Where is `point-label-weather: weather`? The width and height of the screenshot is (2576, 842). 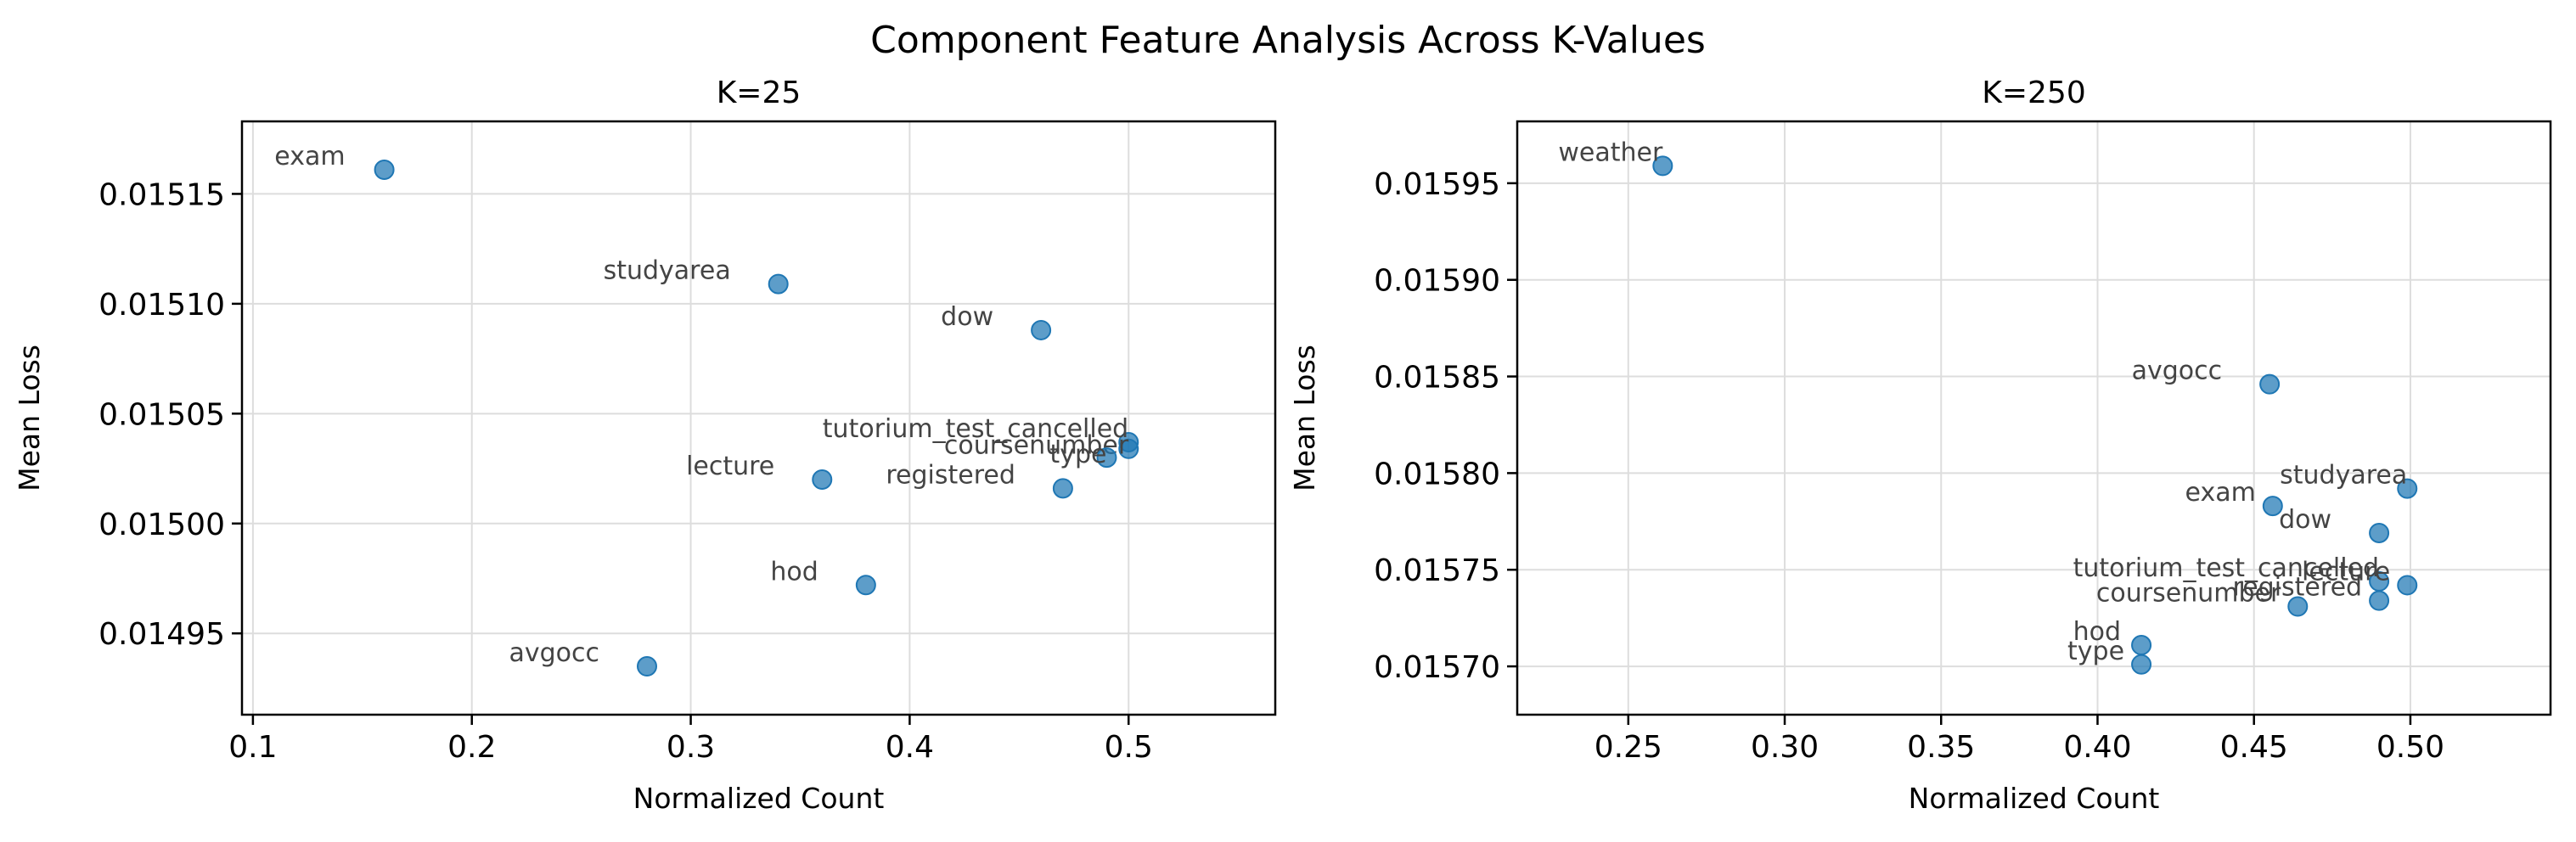 point-label-weather: weather is located at coordinates (1610, 152).